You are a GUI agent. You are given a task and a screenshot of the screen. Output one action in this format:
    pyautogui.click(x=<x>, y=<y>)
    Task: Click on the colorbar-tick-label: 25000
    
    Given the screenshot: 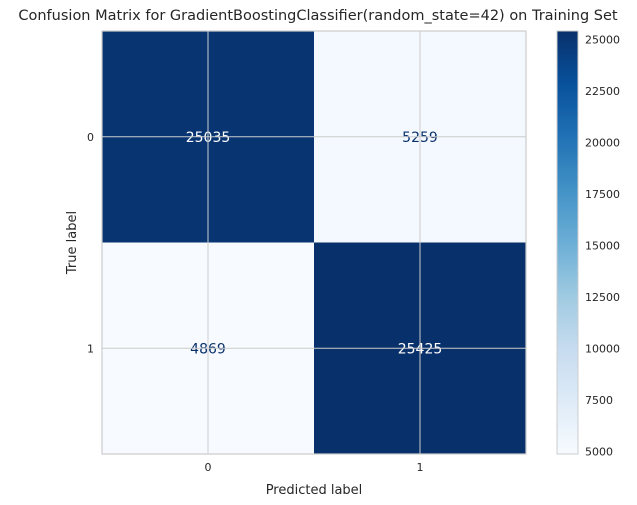 What is the action you would take?
    pyautogui.click(x=602, y=40)
    